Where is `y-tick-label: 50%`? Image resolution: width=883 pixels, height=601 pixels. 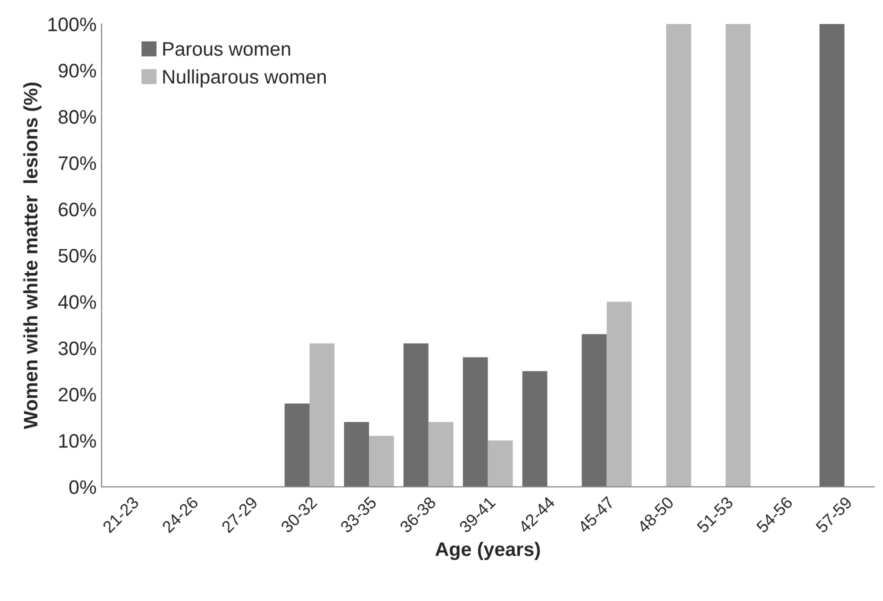 y-tick-label: 50% is located at coordinates (77, 255).